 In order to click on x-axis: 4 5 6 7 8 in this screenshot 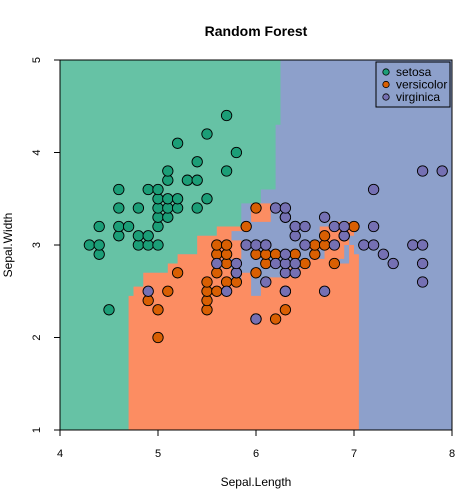, I will do `click(256, 444)`.